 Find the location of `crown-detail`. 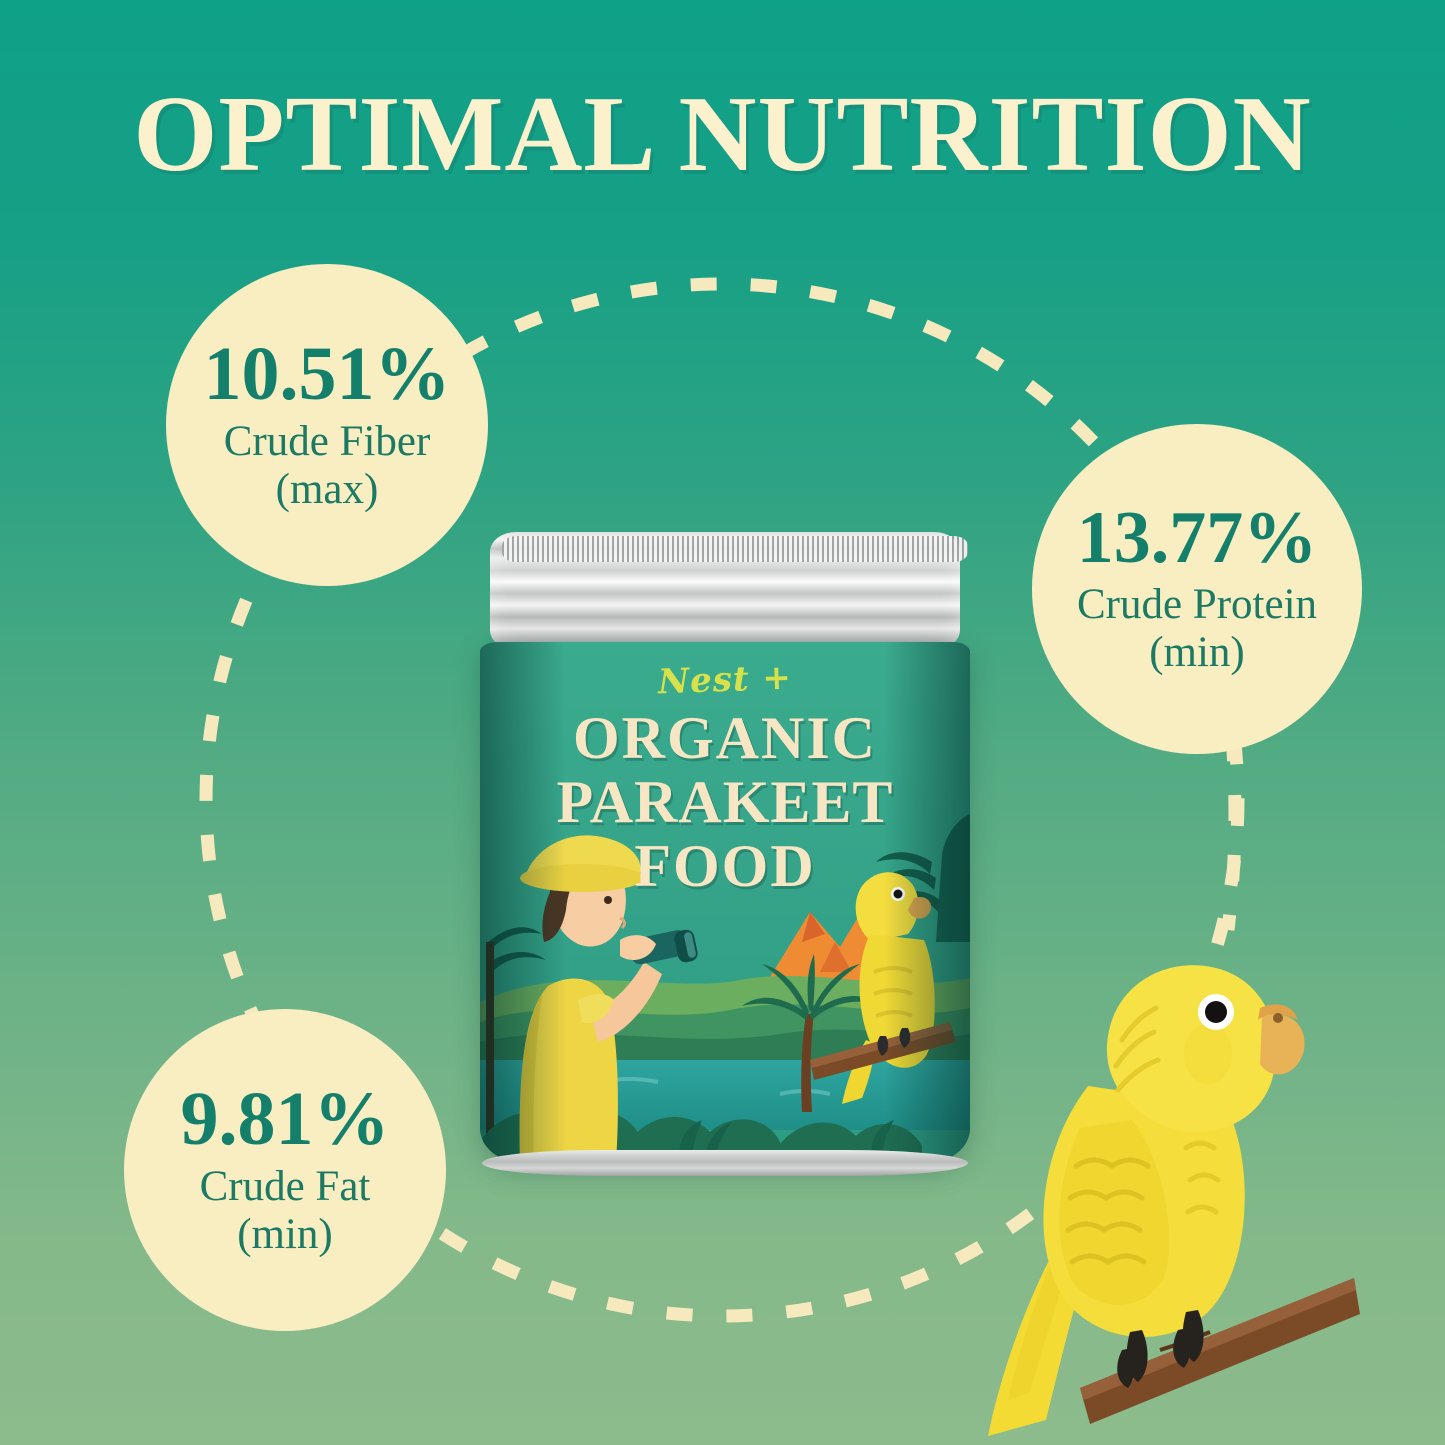

crown-detail is located at coordinates (1137, 1049).